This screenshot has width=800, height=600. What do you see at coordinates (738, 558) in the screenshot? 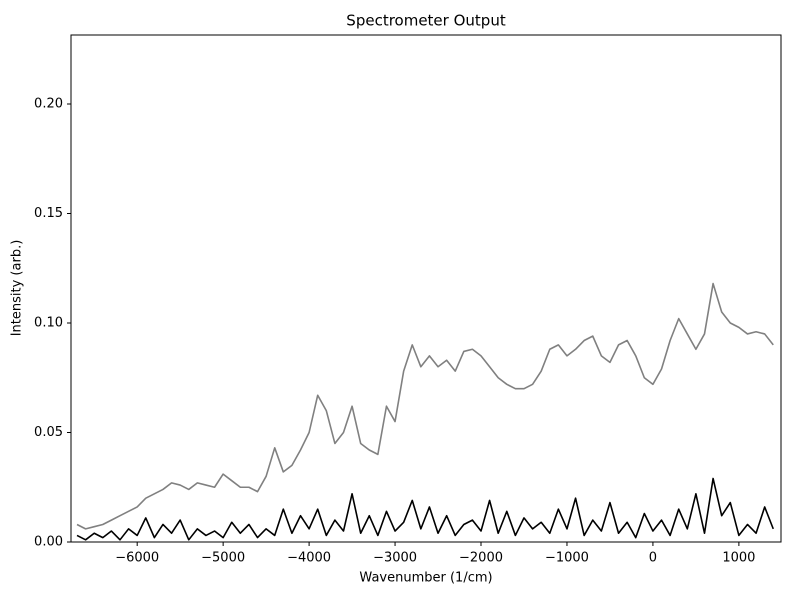
I see `x-tick-label: 1000` at bounding box center [738, 558].